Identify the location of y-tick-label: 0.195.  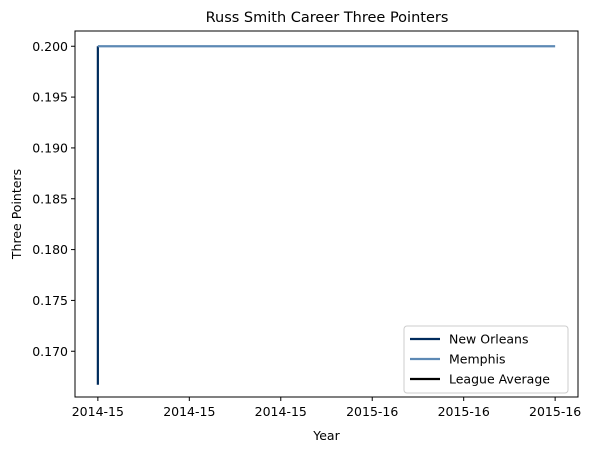
(50, 97).